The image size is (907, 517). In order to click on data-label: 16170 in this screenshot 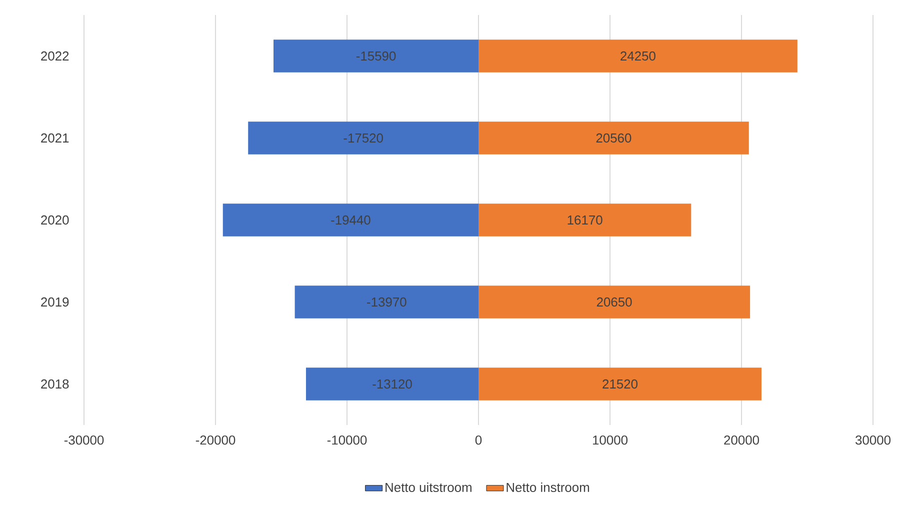, I will do `click(585, 220)`.